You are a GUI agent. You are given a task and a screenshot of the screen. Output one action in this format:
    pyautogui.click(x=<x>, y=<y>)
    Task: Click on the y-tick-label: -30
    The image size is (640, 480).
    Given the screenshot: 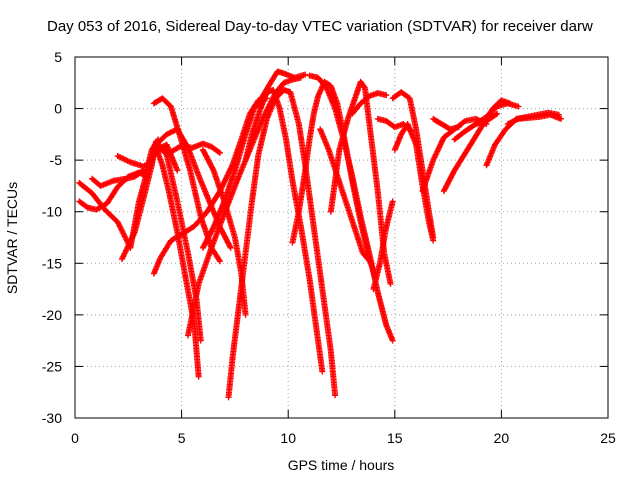 What is the action you would take?
    pyautogui.click(x=52, y=418)
    